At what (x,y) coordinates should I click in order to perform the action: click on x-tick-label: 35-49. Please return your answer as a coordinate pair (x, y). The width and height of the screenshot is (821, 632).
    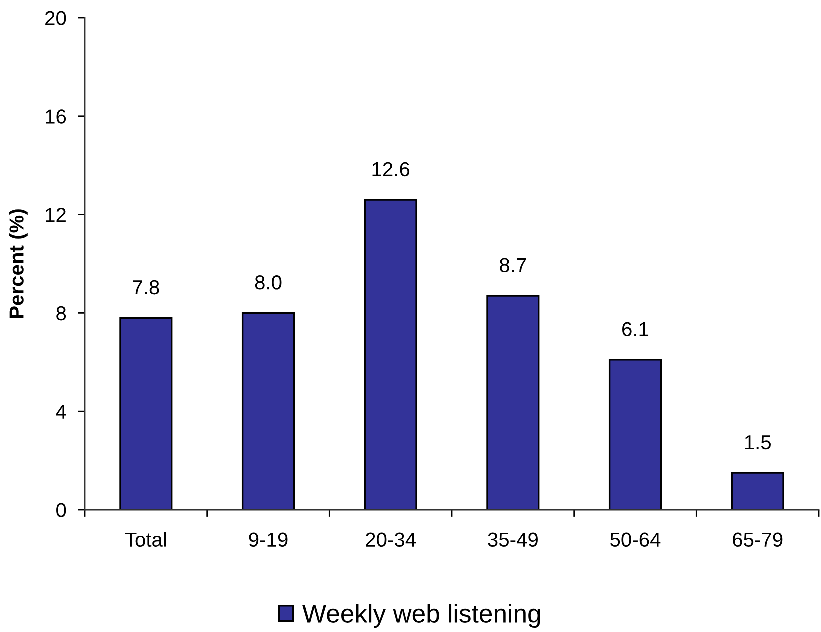
    Looking at the image, I should click on (513, 540).